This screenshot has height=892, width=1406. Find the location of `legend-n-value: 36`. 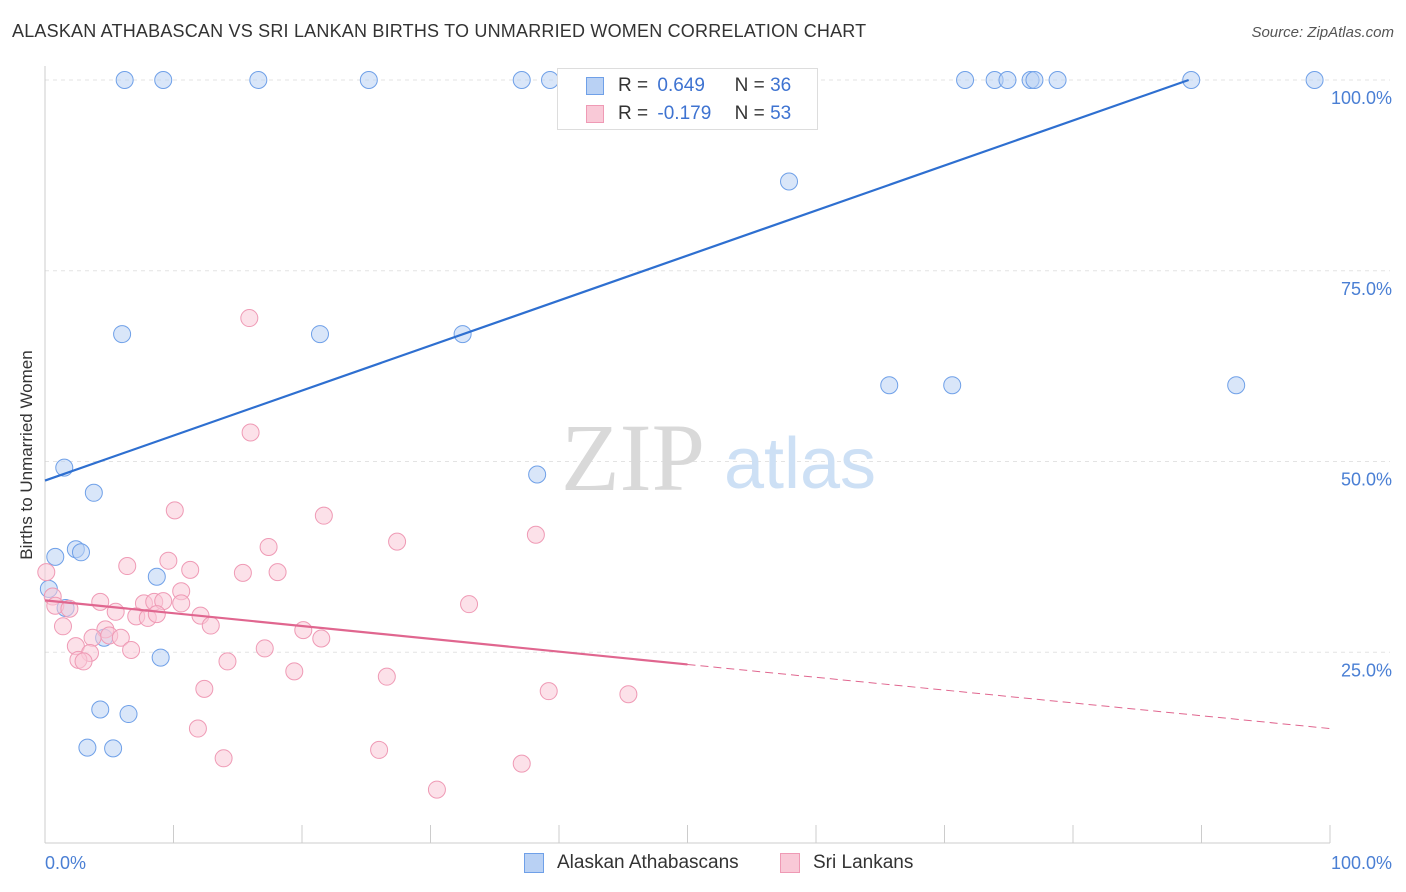

legend-n-value: 36 is located at coordinates (781, 85).